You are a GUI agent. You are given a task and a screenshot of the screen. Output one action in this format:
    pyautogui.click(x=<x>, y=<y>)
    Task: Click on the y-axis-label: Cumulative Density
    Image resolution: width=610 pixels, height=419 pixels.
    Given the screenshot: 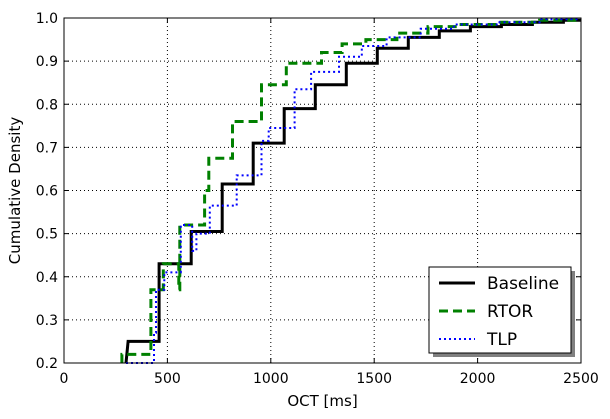 What is the action you would take?
    pyautogui.click(x=15, y=191)
    